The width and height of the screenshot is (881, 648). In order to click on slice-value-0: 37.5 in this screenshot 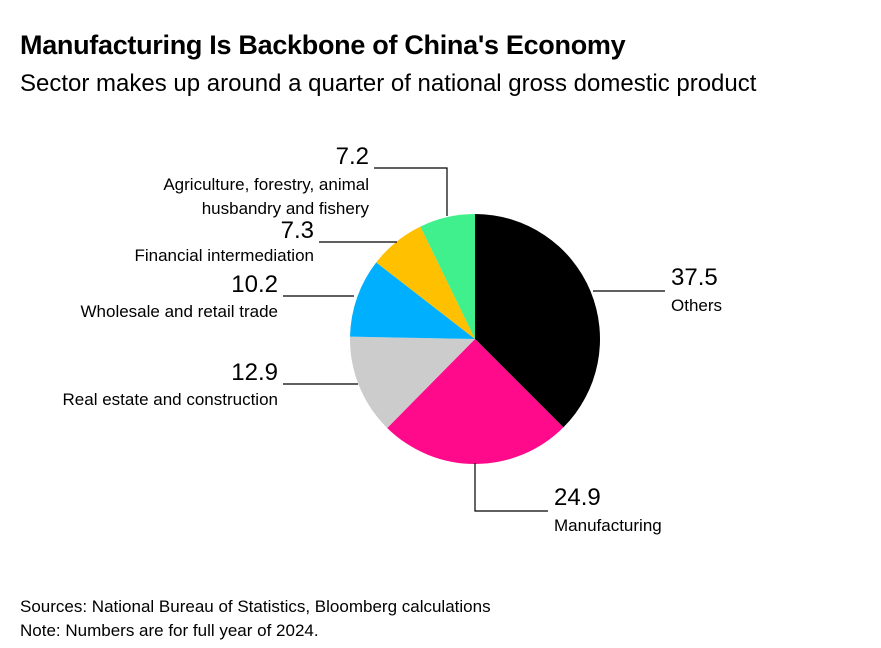, I will do `click(694, 277)`.